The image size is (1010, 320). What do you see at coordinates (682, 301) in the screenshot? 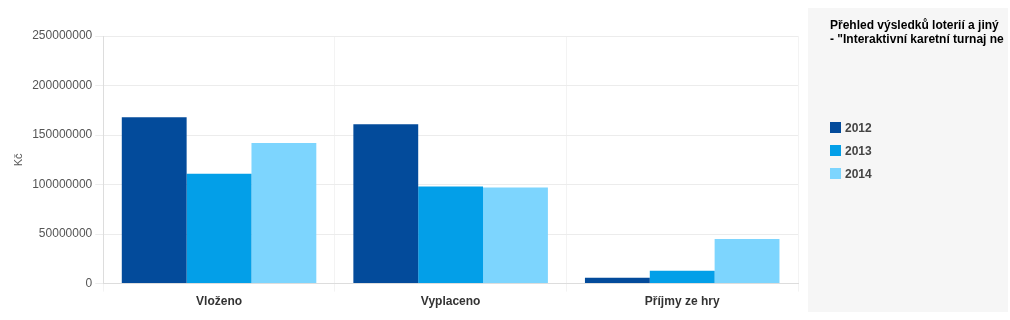
I see `x-tick-label: Příjmy ze hry` at bounding box center [682, 301].